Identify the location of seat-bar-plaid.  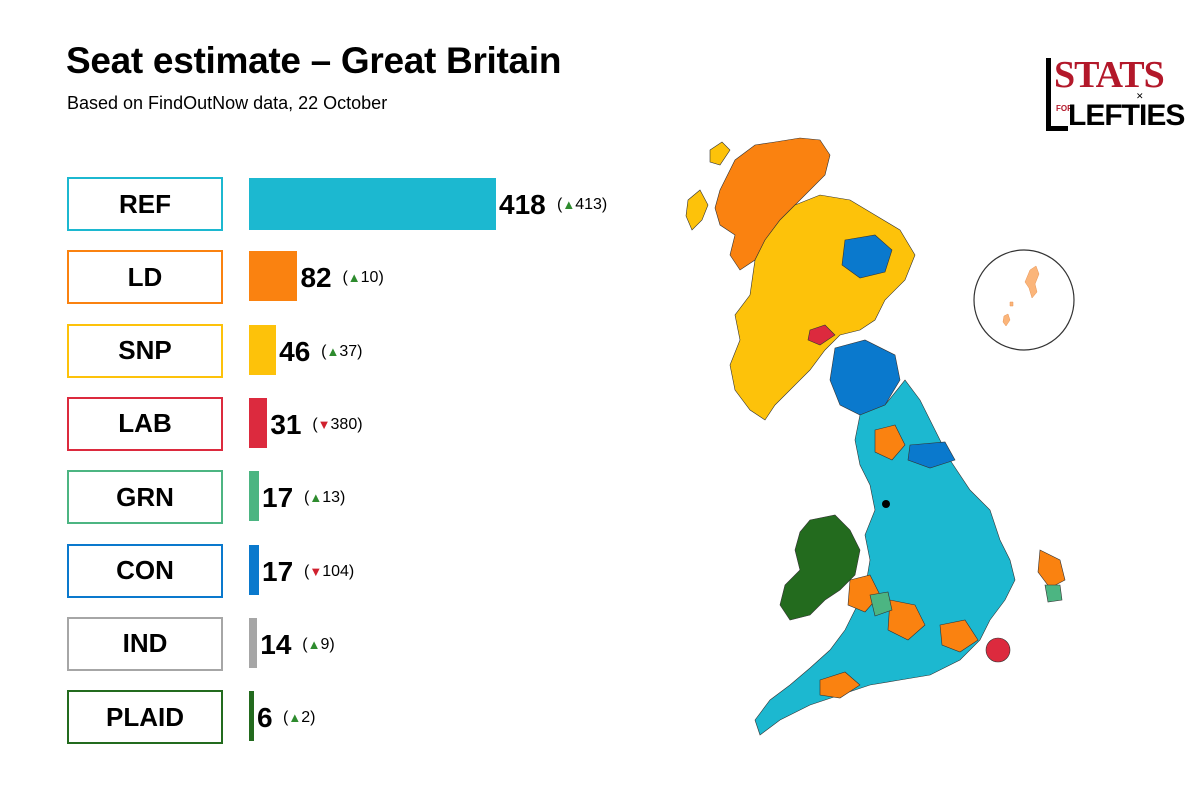
(251, 716).